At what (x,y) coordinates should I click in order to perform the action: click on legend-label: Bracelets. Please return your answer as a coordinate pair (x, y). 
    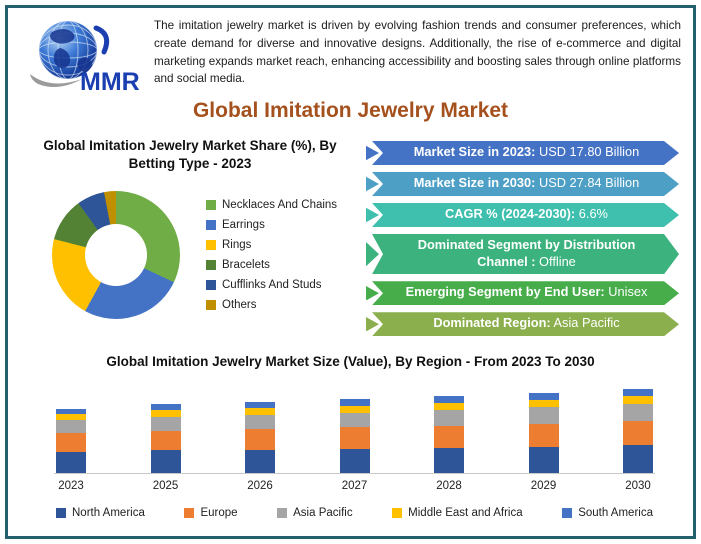
    Looking at the image, I should click on (246, 265).